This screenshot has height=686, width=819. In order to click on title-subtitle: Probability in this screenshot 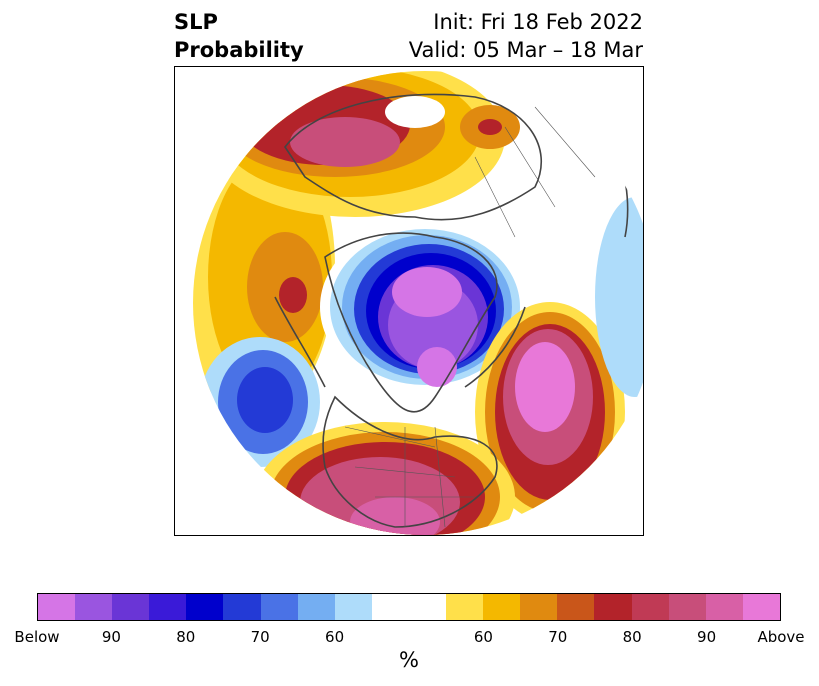, I will do `click(239, 50)`.